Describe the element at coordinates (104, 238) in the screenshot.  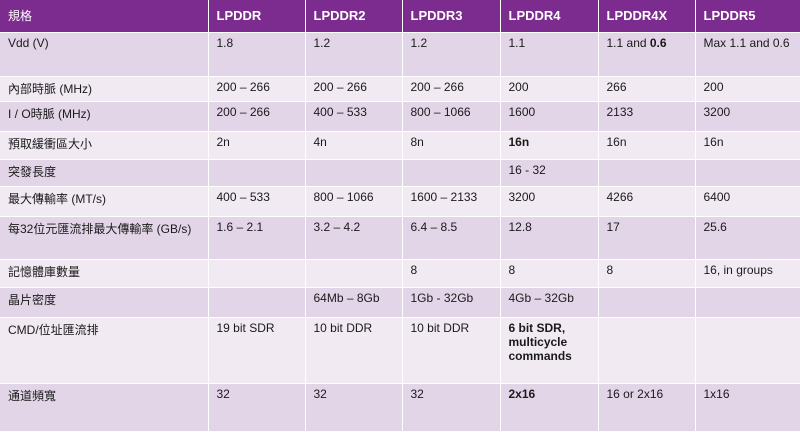
I see `row-label: 每32位元匯流排最大傳輸率 (GB/s)` at that location.